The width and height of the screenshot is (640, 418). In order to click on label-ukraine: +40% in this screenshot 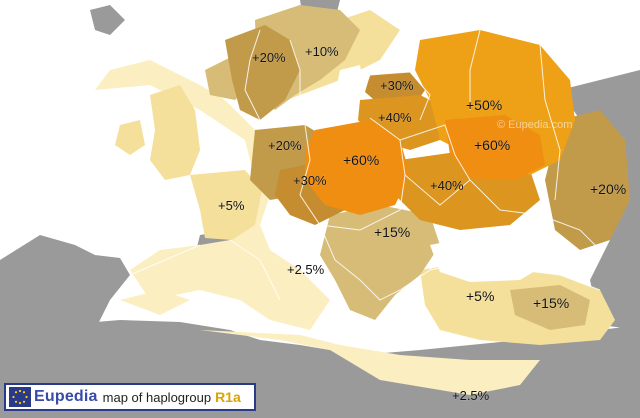, I will do `click(447, 185)`.